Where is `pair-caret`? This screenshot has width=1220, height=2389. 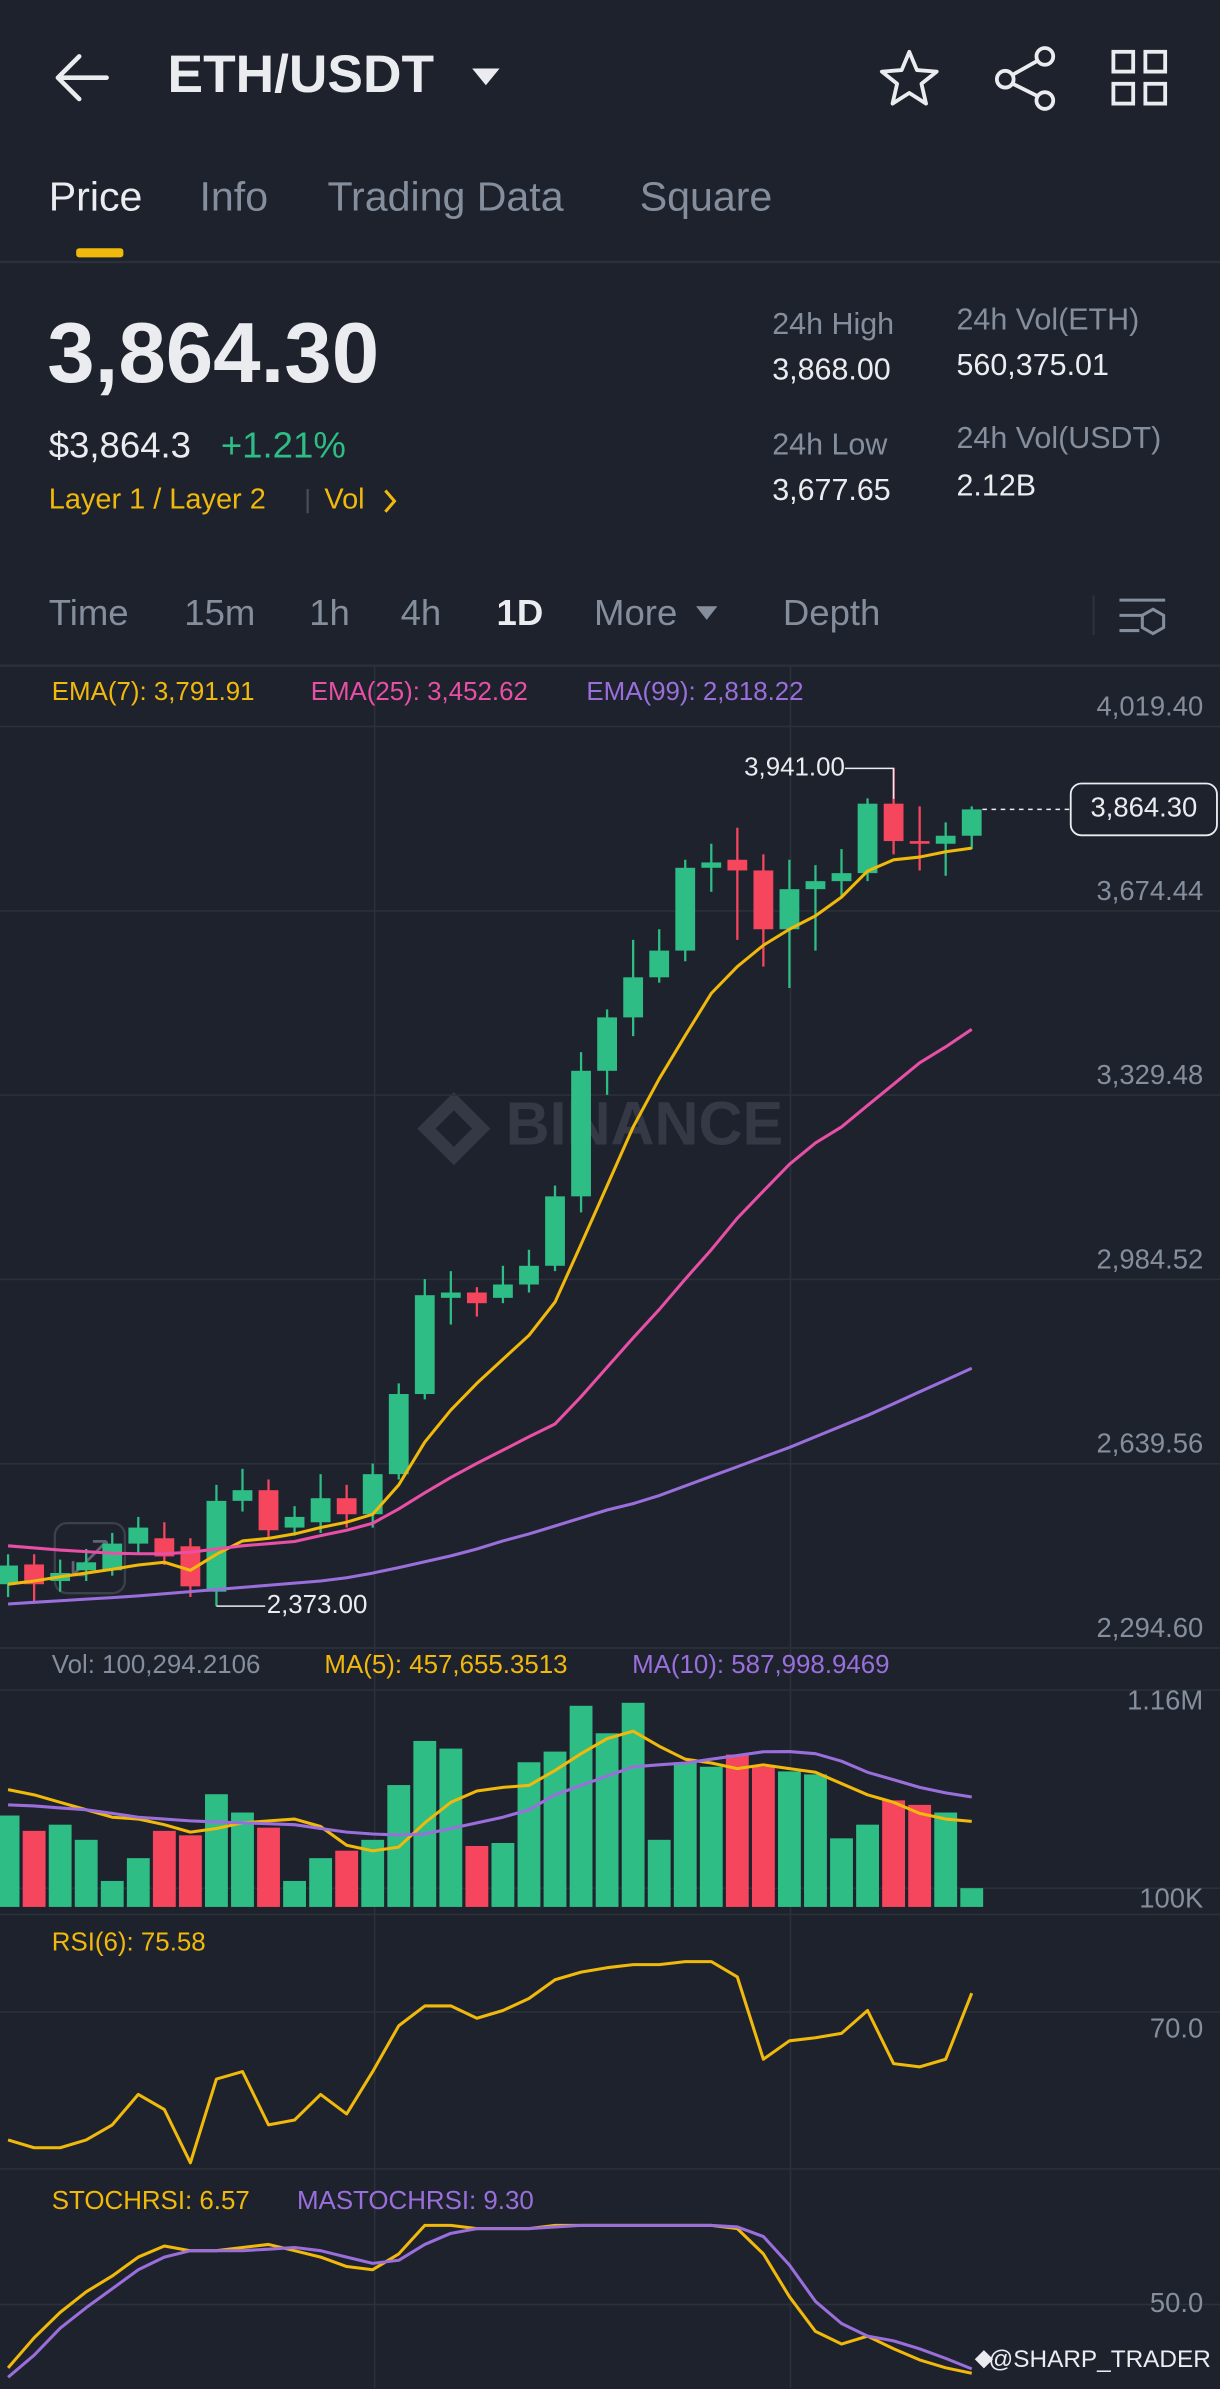
pair-caret is located at coordinates (486, 77).